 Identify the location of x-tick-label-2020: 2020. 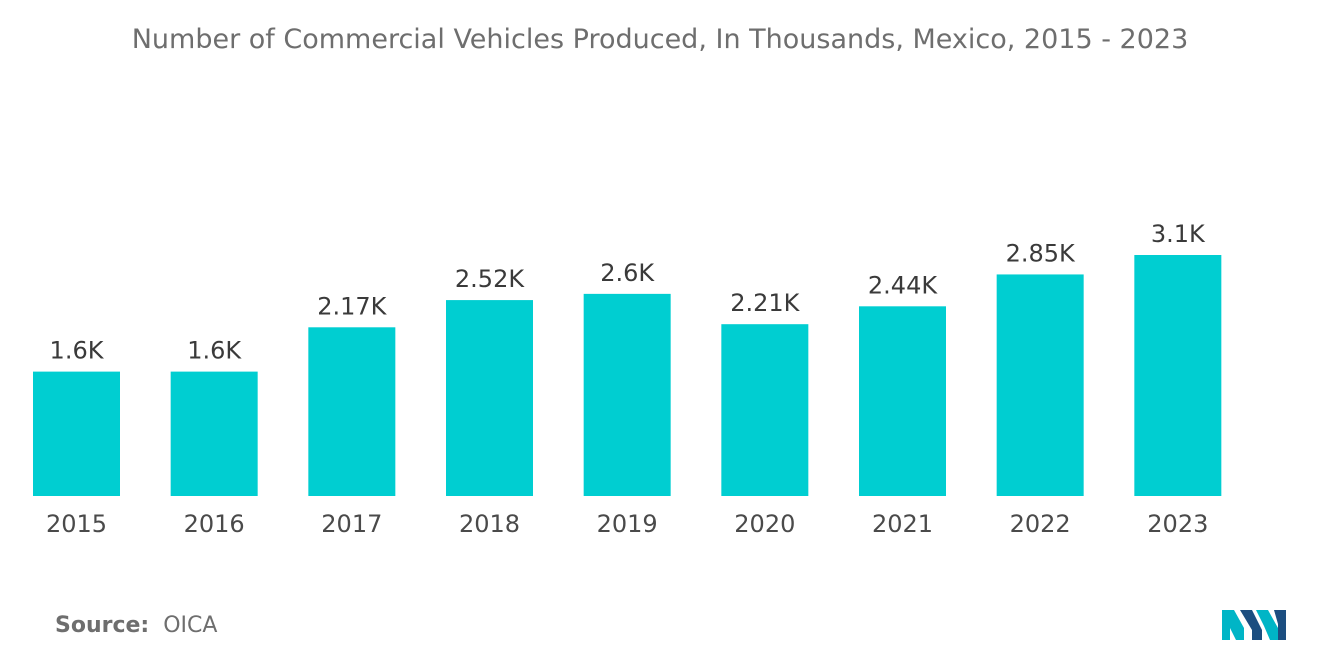
(764, 524).